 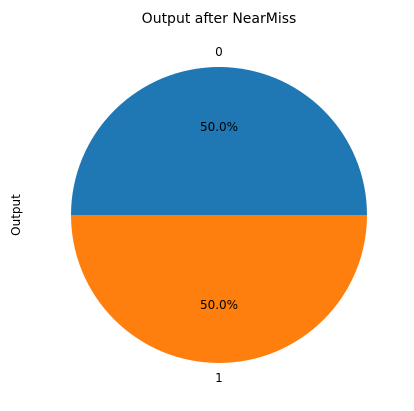 What do you see at coordinates (219, 19) in the screenshot?
I see `chart-title: Output after NearMiss` at bounding box center [219, 19].